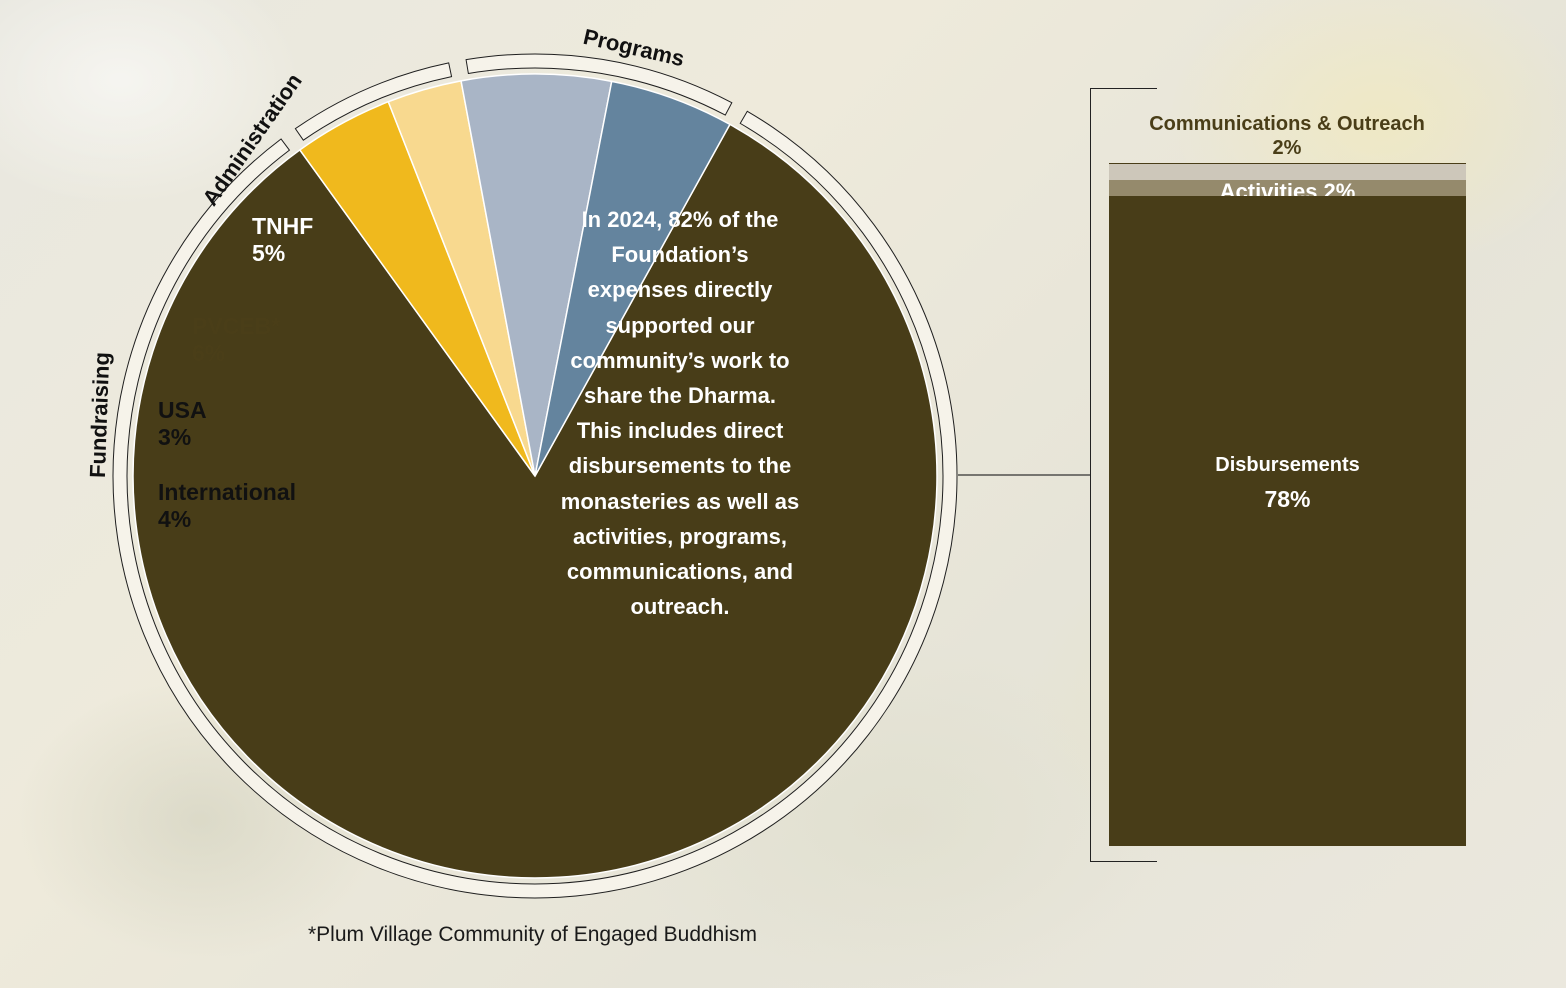 The height and width of the screenshot is (988, 1566). Describe the element at coordinates (227, 492) in the screenshot. I see `slice-label-international: International` at that location.